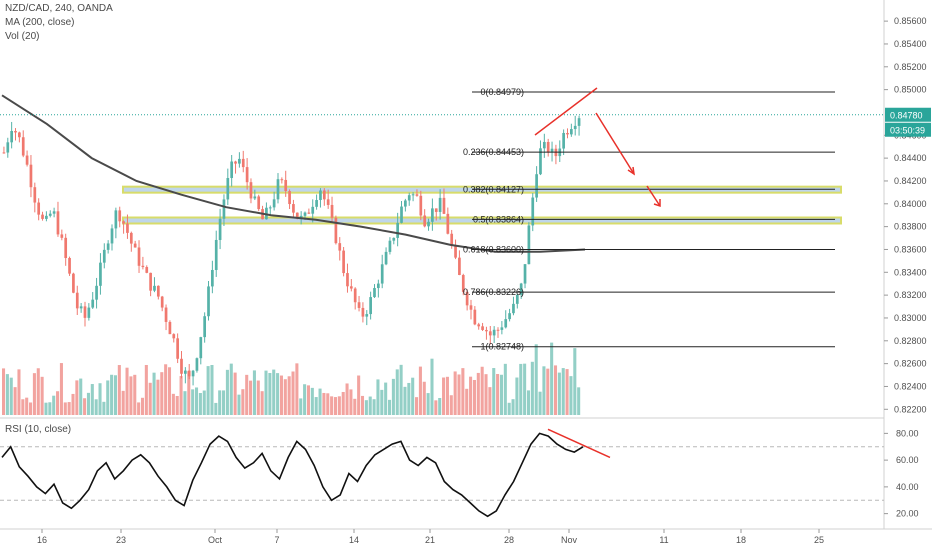 Image resolution: width=932 pixels, height=550 pixels. Describe the element at coordinates (906, 116) in the screenshot. I see `last-price-tag-text: 0.84780` at that location.